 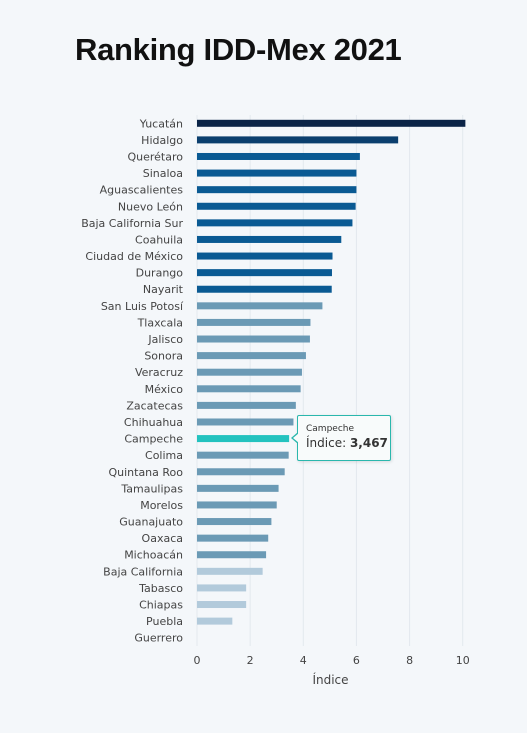 What do you see at coordinates (368, 443) in the screenshot?
I see `tooltip-value: 3,467` at bounding box center [368, 443].